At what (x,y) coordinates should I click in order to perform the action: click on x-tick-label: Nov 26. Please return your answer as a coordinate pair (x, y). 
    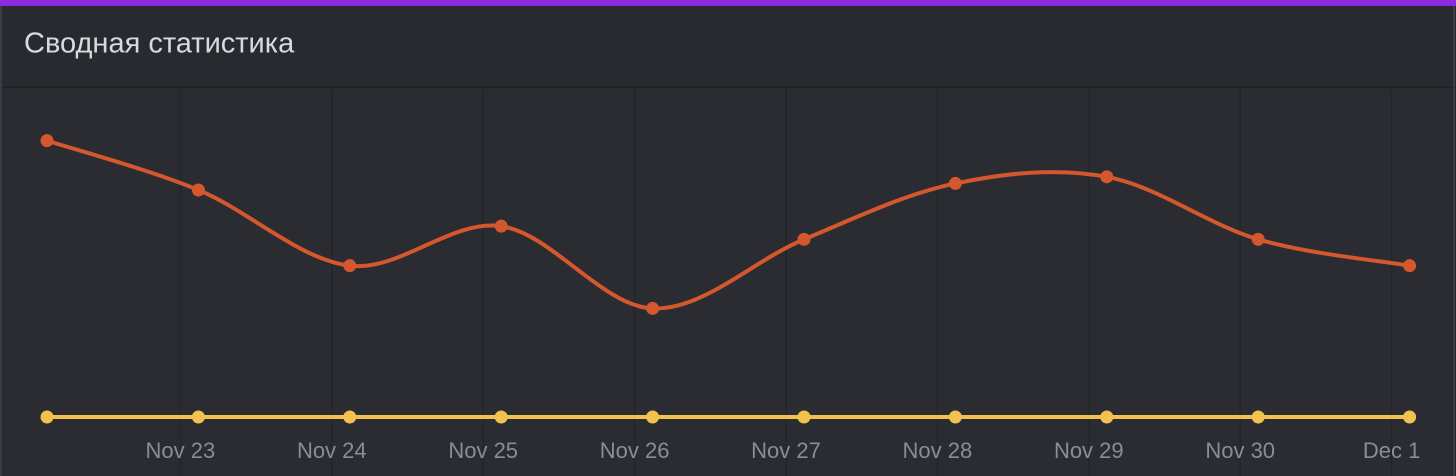
    Looking at the image, I should click on (635, 450).